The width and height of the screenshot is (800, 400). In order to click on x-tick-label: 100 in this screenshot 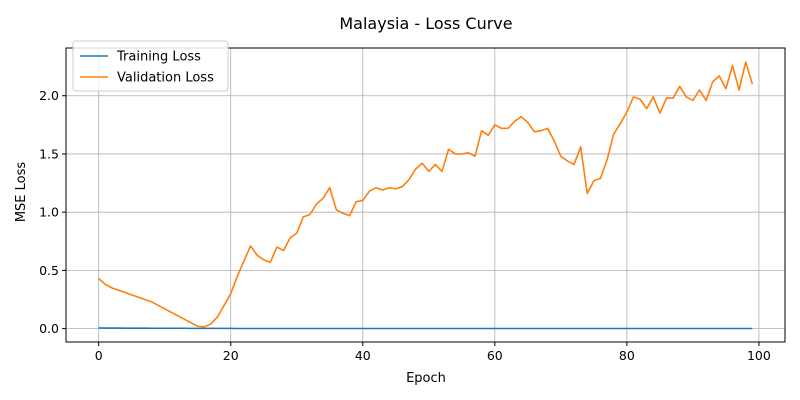, I will do `click(759, 355)`.